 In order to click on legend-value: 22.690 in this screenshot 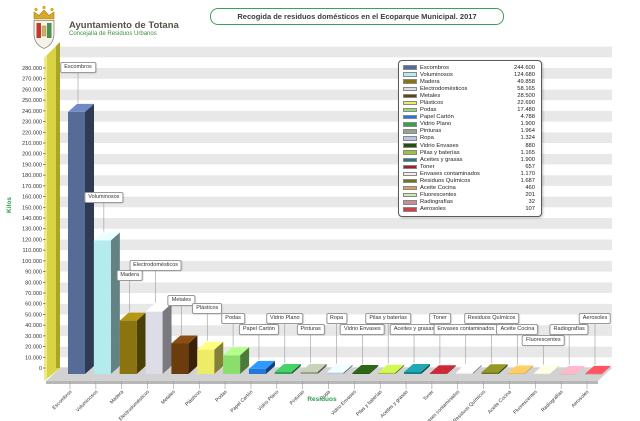, I will do `click(526, 103)`.